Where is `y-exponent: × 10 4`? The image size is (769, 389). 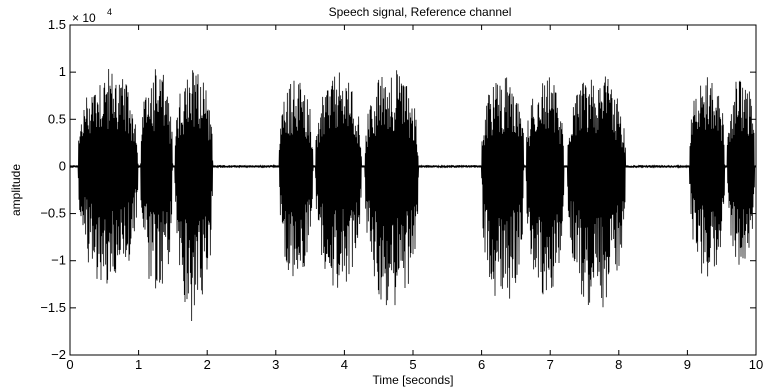 y-exponent: × 10 4 is located at coordinates (92, 16).